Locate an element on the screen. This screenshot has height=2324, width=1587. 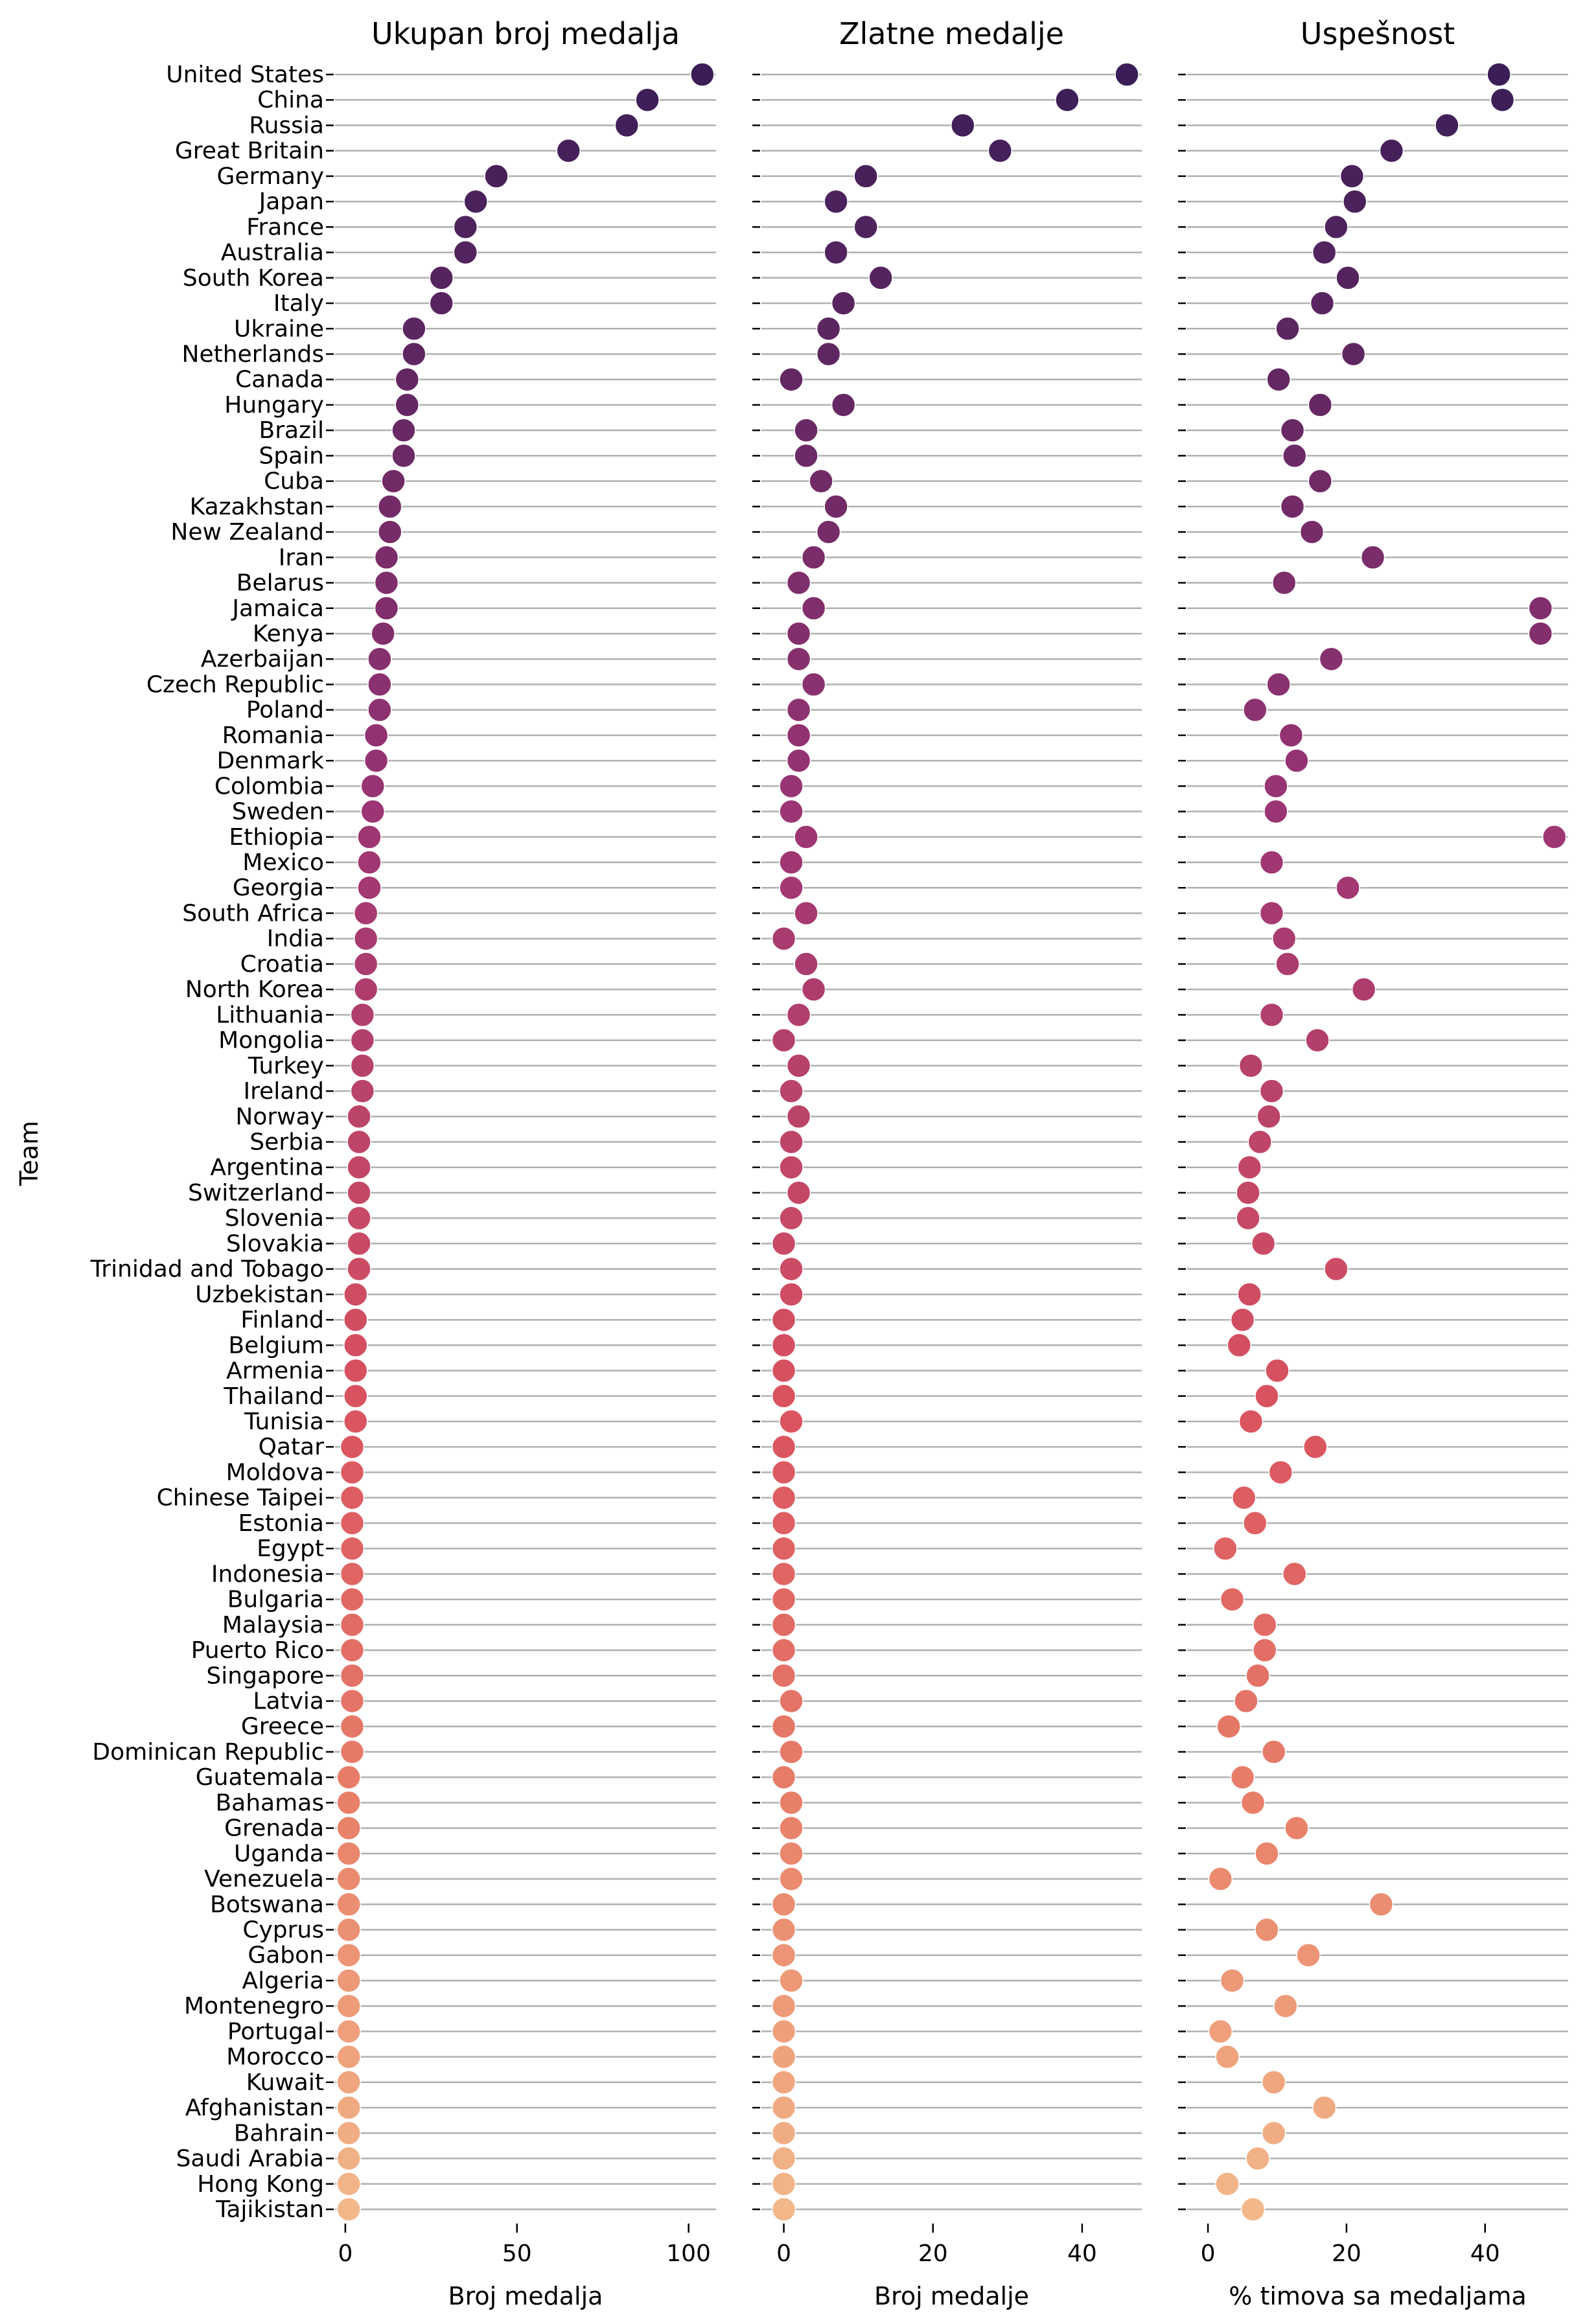
team-label: Belarus is located at coordinates (280, 583).